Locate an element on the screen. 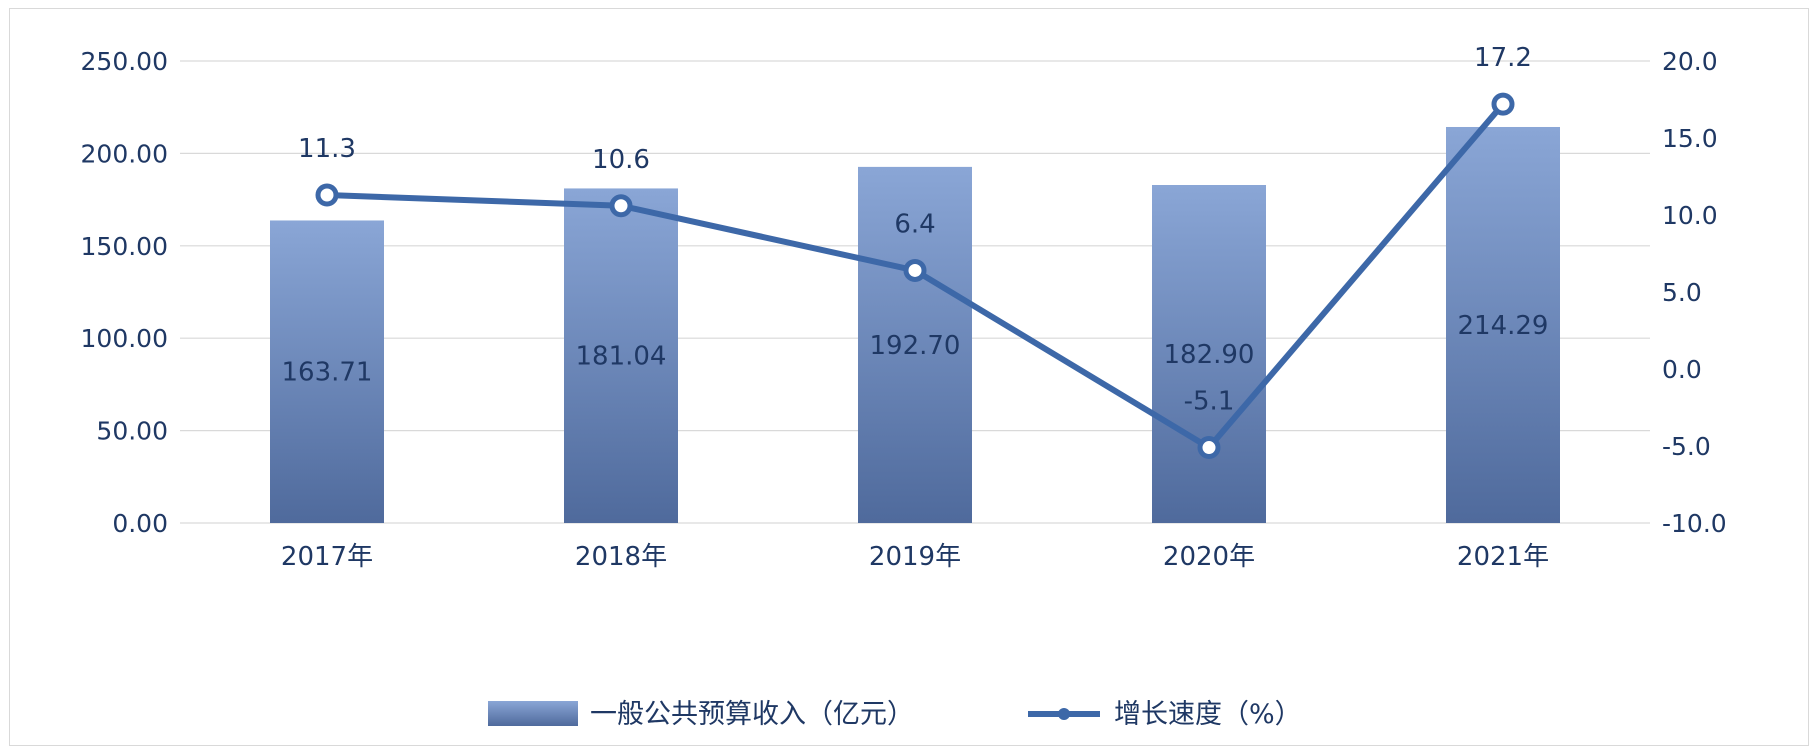 This screenshot has height=755, width=1819. line-value-label: 11.3 is located at coordinates (327, 149).